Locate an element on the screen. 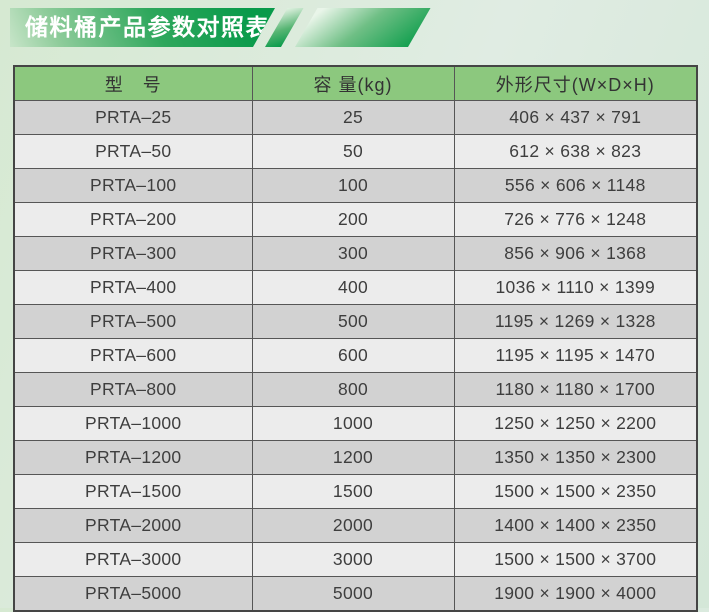 The width and height of the screenshot is (709, 612). table-row: PRTA–200 200 726 × 776 × 1248 is located at coordinates (355, 219).